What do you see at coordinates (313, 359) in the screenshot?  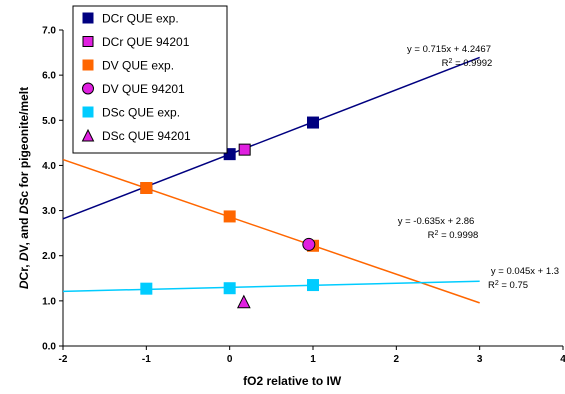 I see `x-tick-label: 1` at bounding box center [313, 359].